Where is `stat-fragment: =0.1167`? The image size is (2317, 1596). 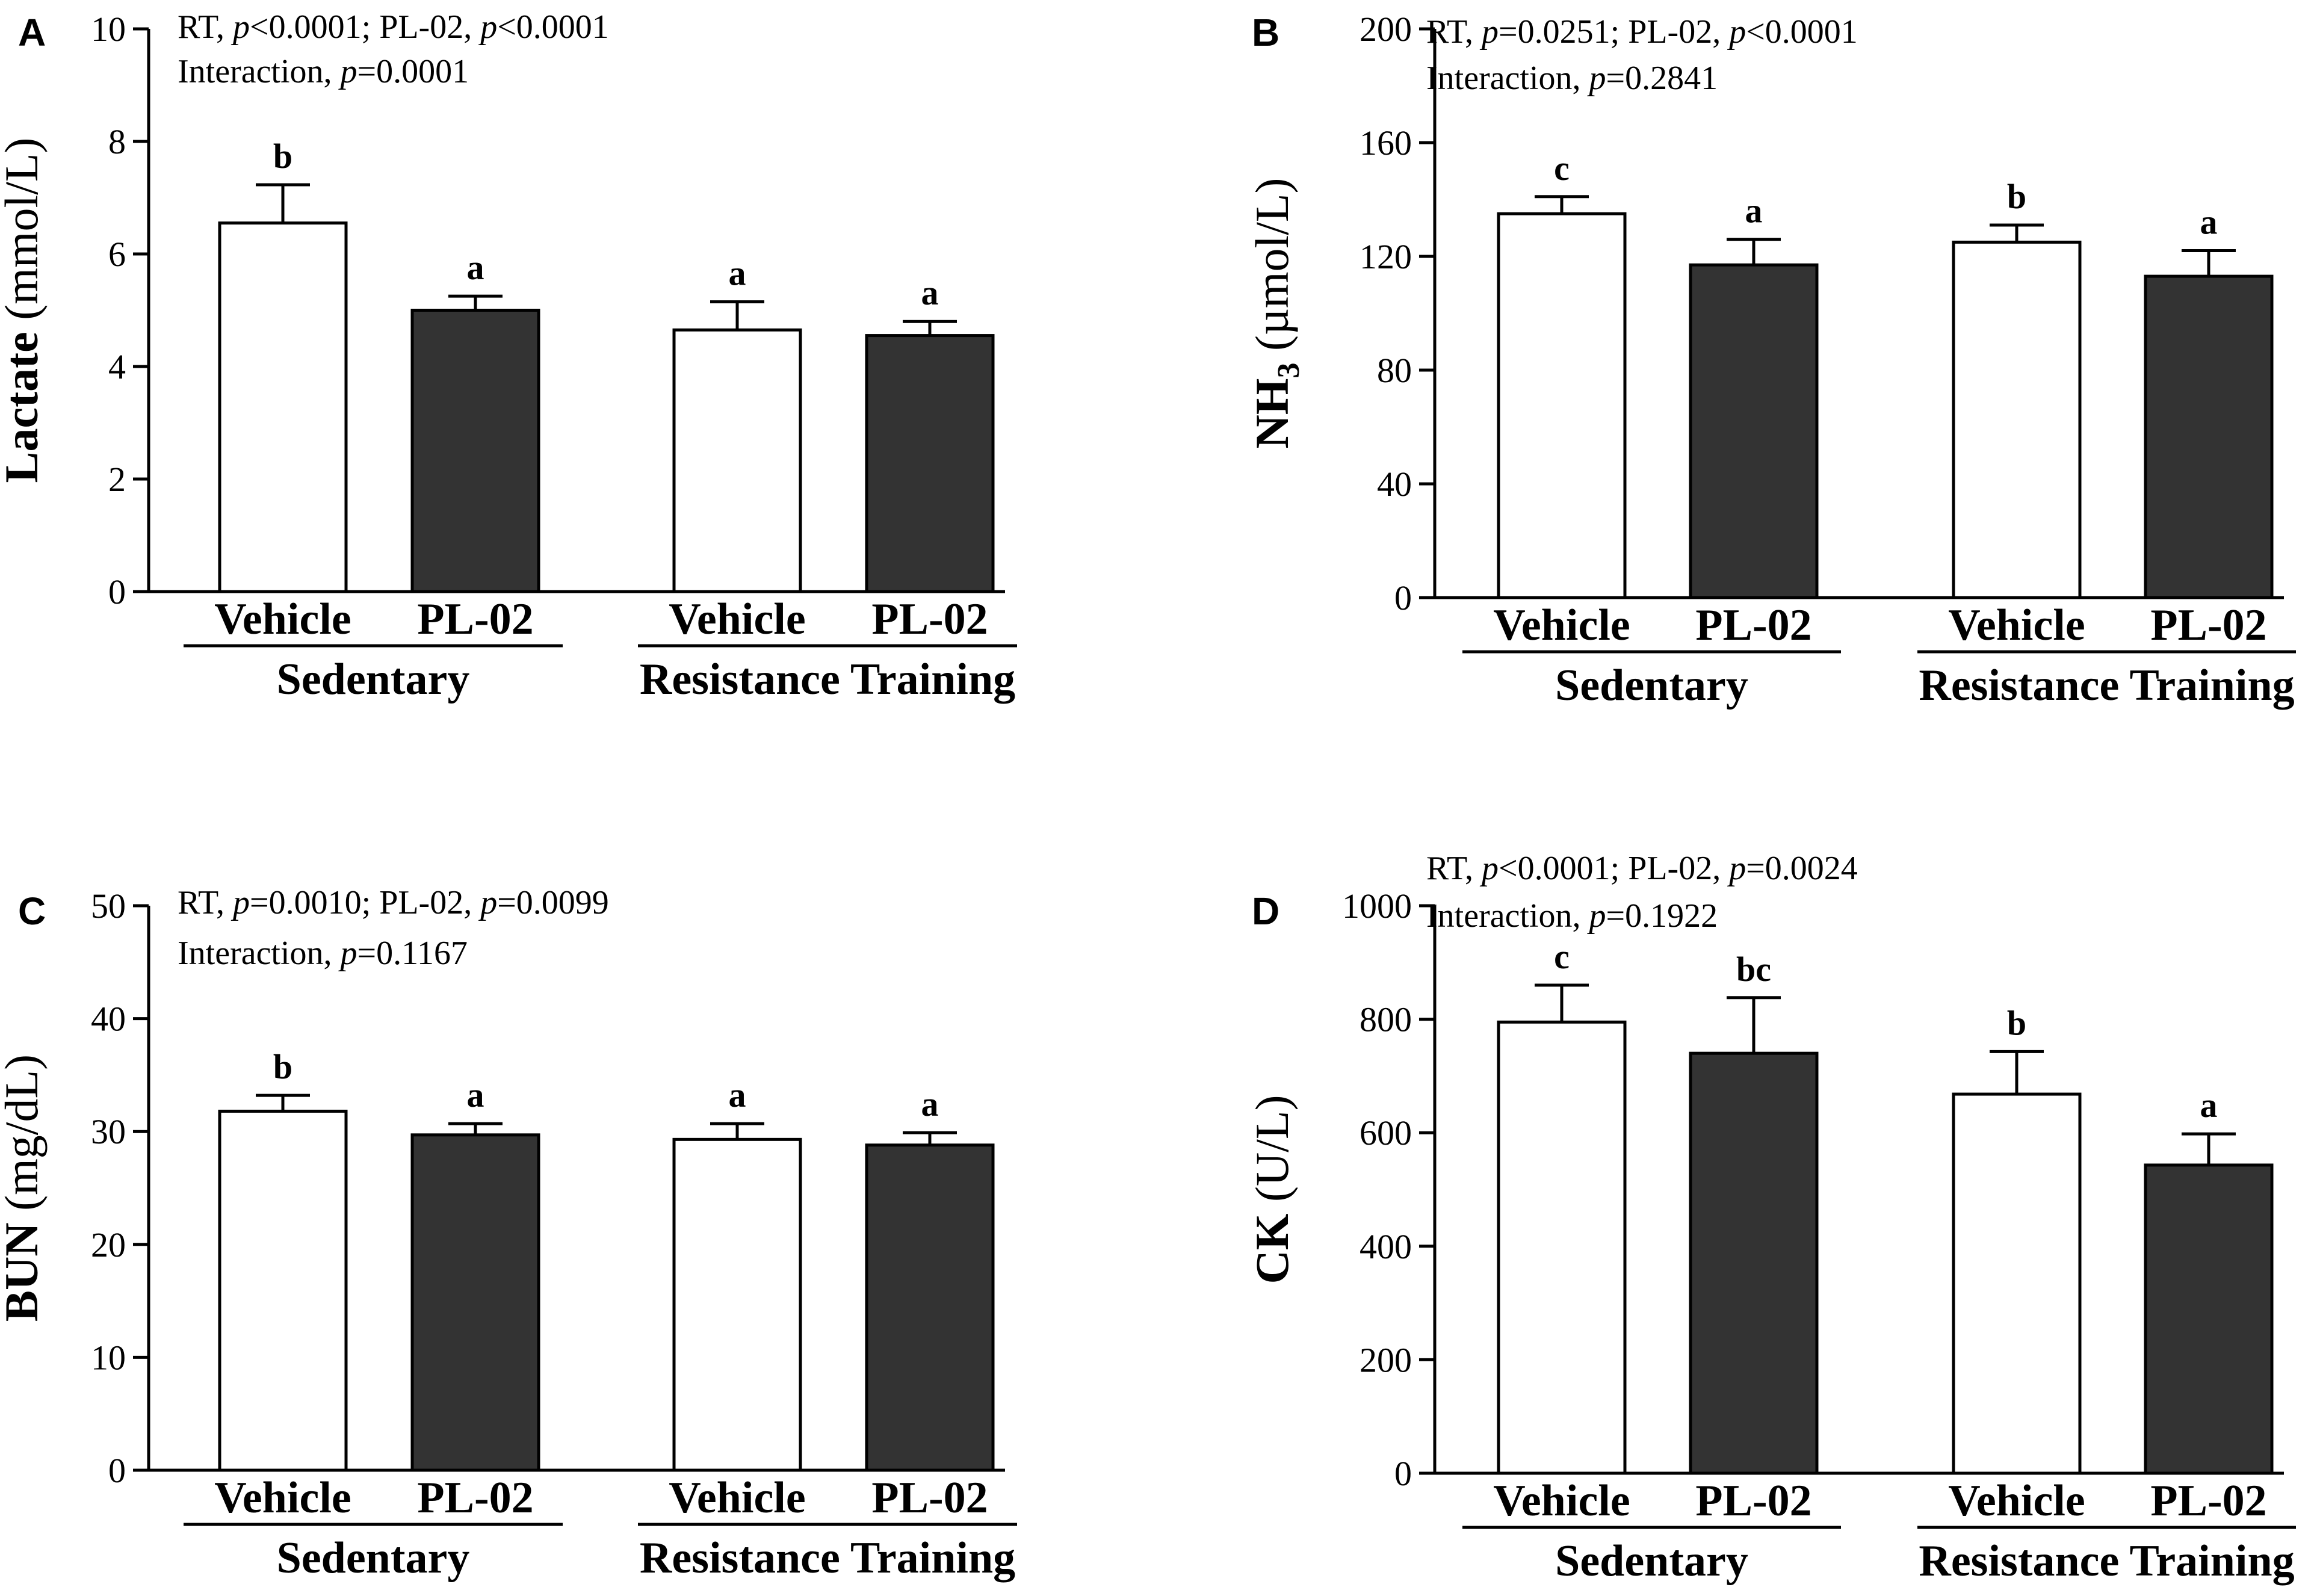 stat-fragment: =0.1167 is located at coordinates (412, 953).